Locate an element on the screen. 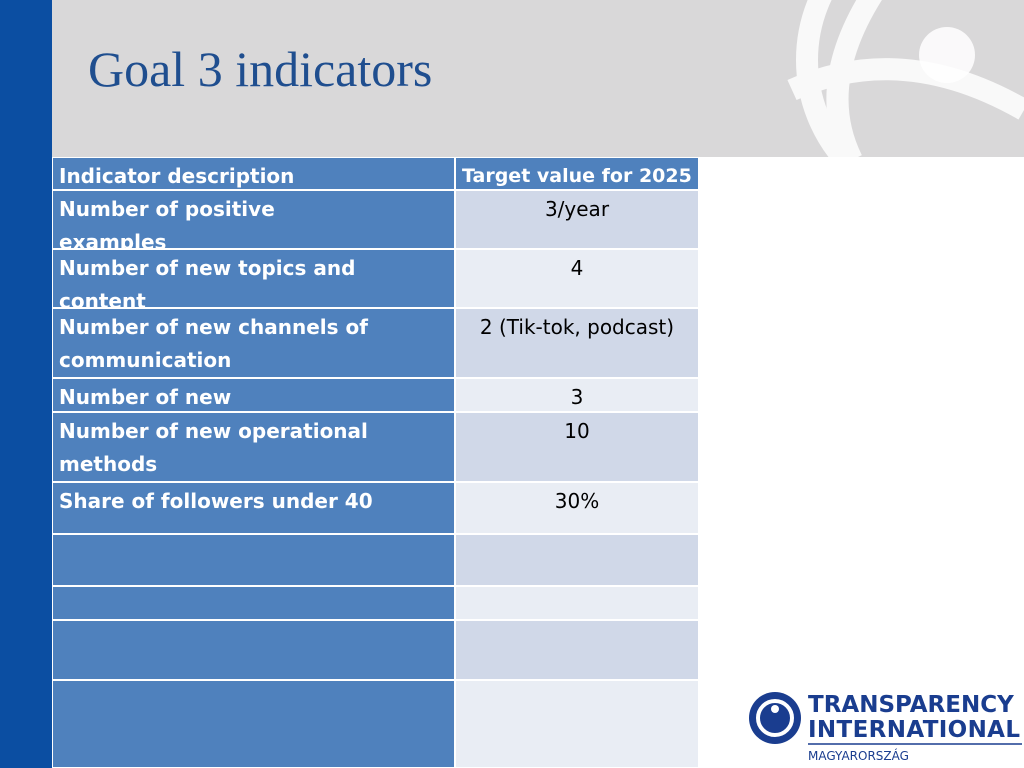 Image resolution: width=1024 pixels, height=768 pixels. target-cell: 3/year is located at coordinates (577, 219).